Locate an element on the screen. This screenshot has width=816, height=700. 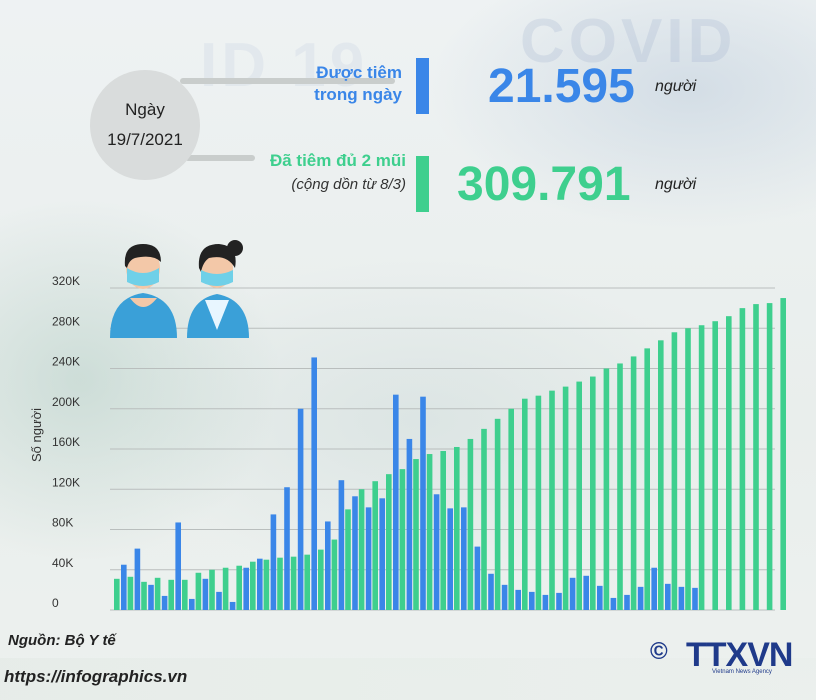
website-link: https://infographics.vn is located at coordinates (96, 676).